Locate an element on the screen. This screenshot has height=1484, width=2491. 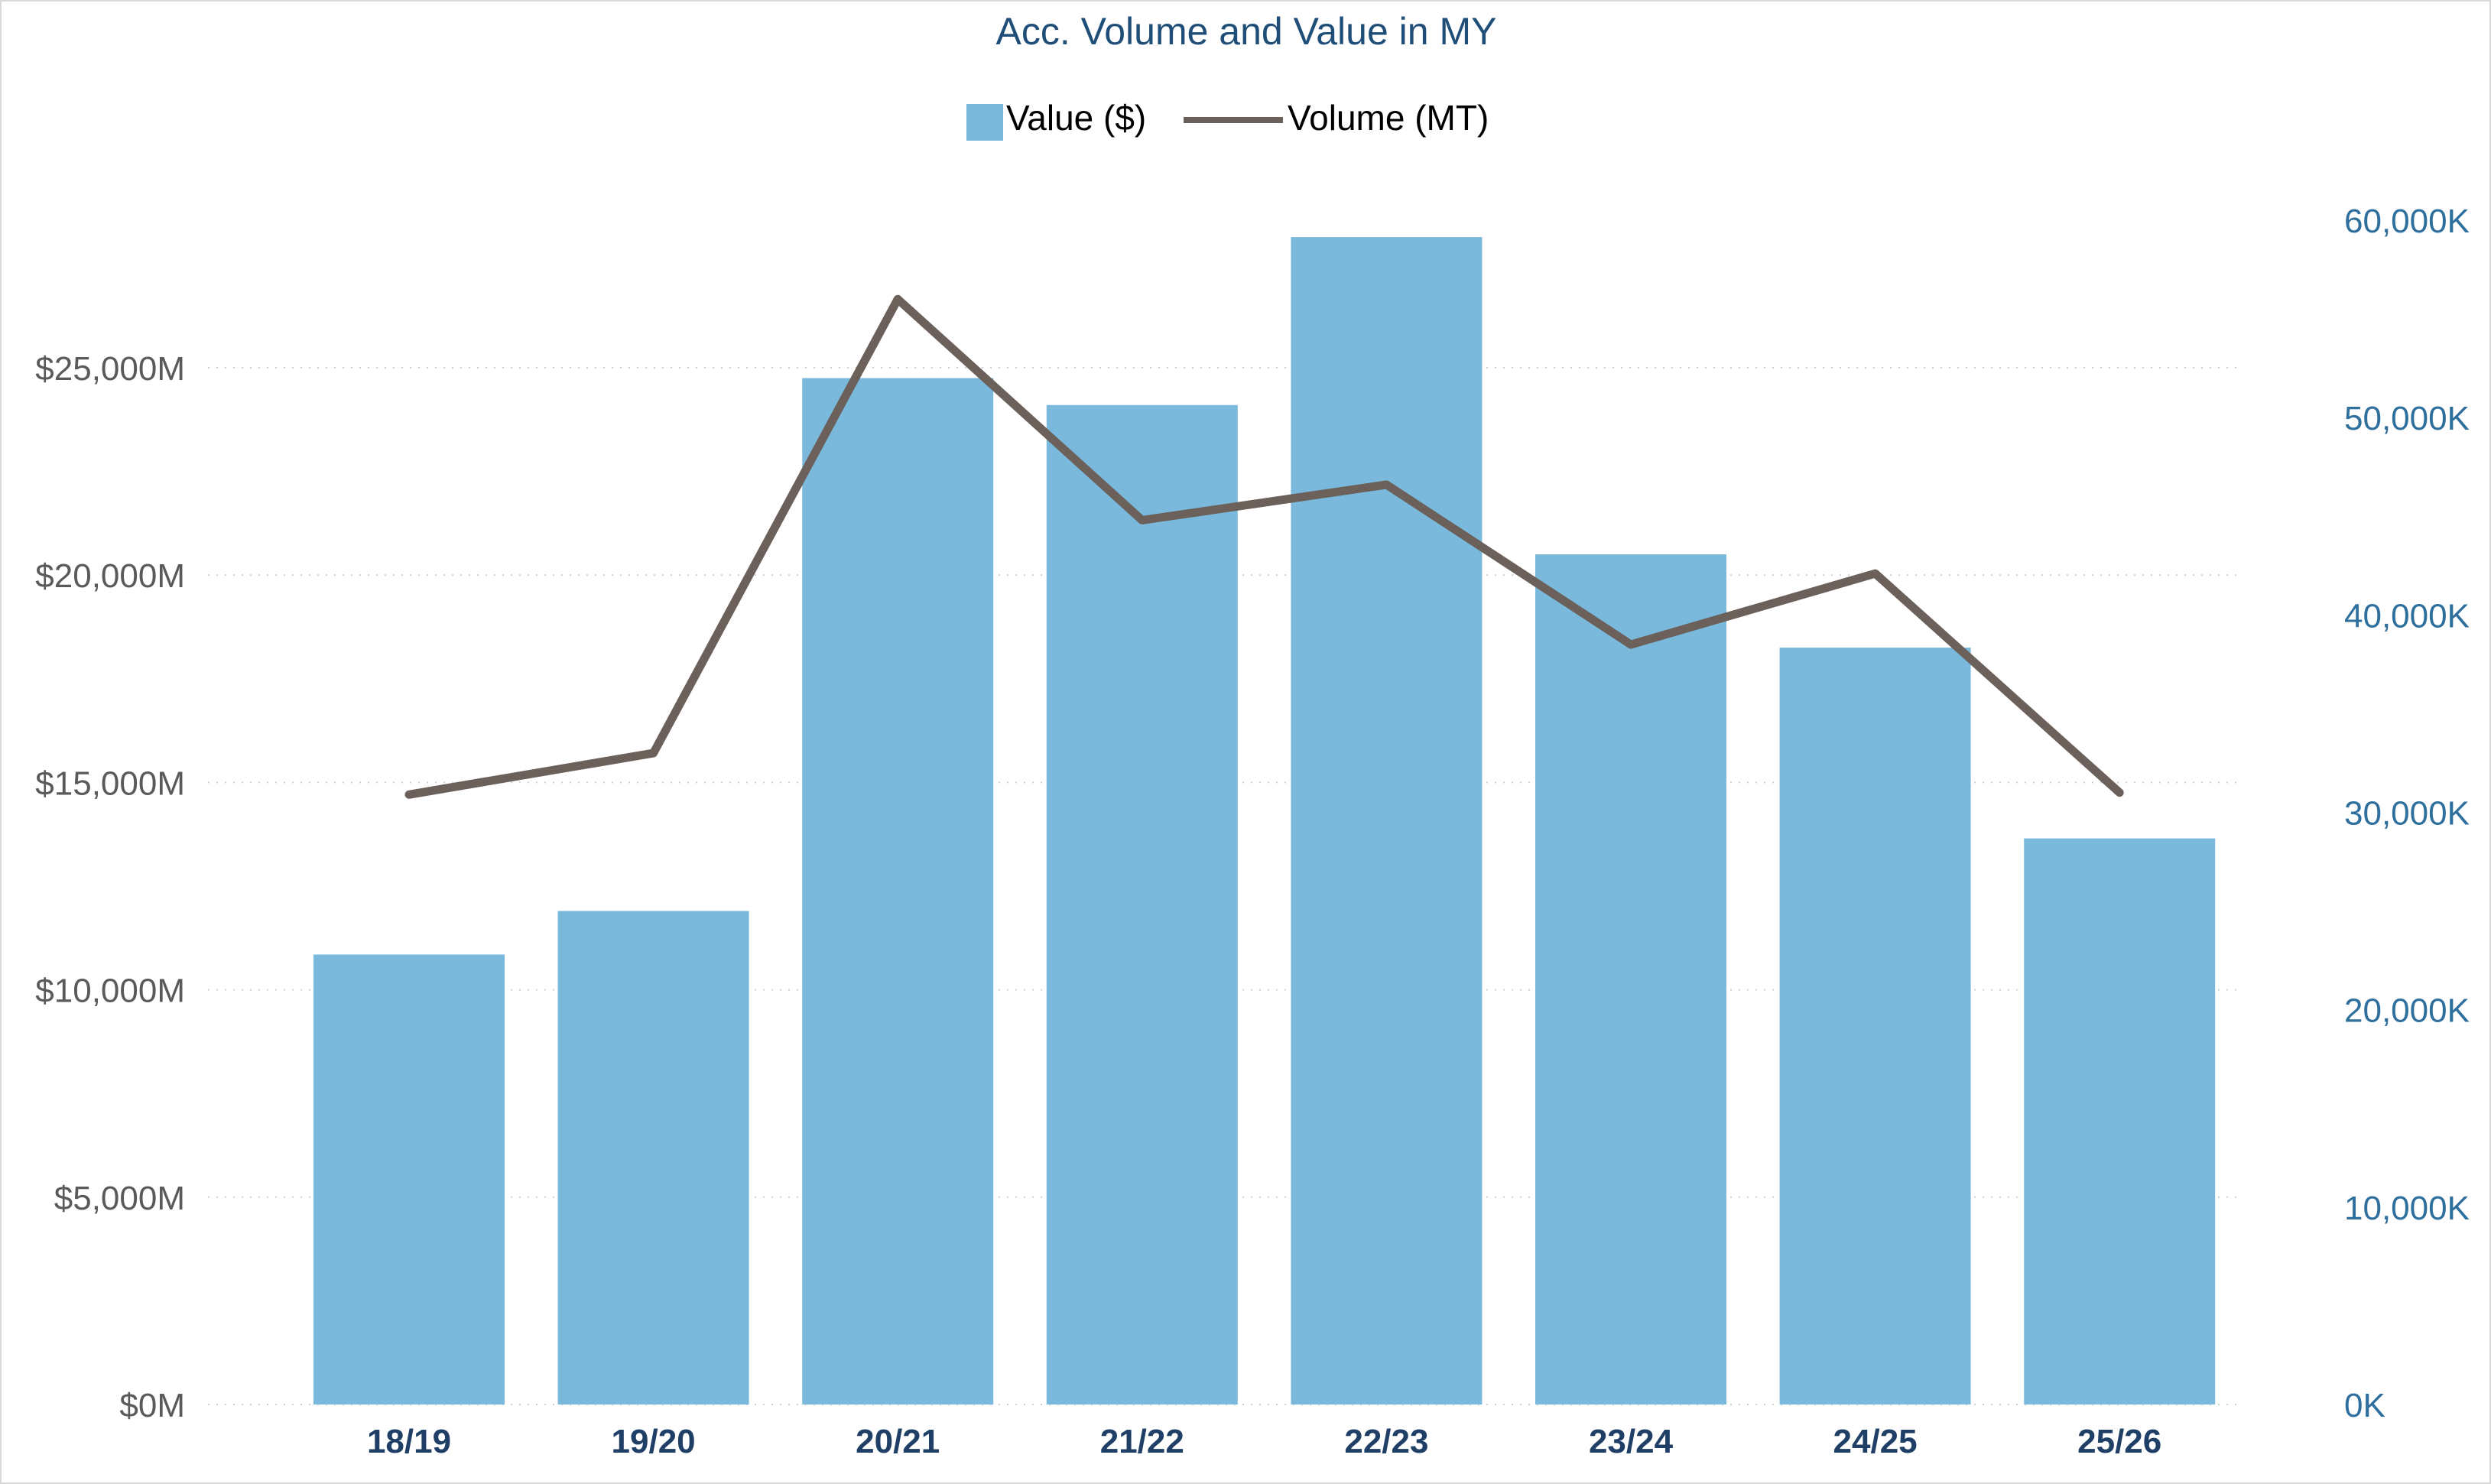
category-tick-label: 24/25 is located at coordinates (1875, 1441).